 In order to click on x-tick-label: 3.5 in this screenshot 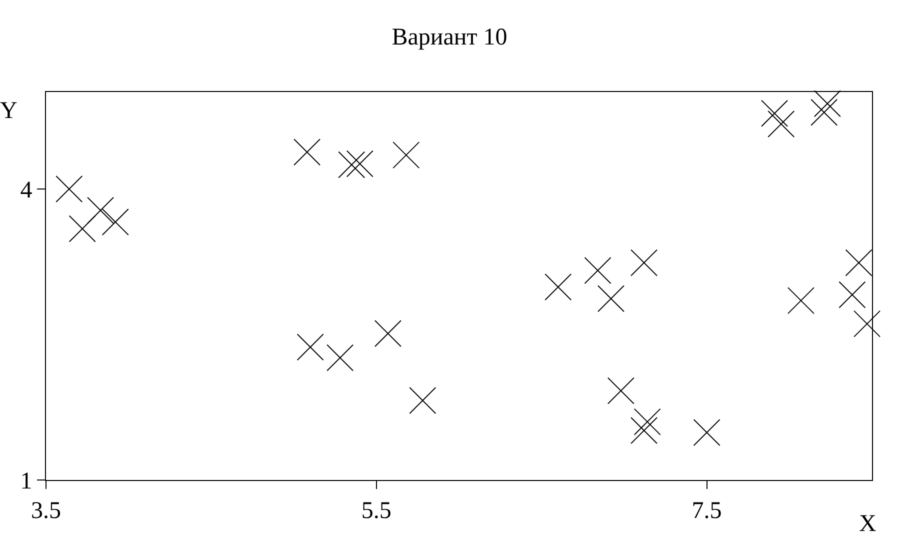, I will do `click(46, 511)`.